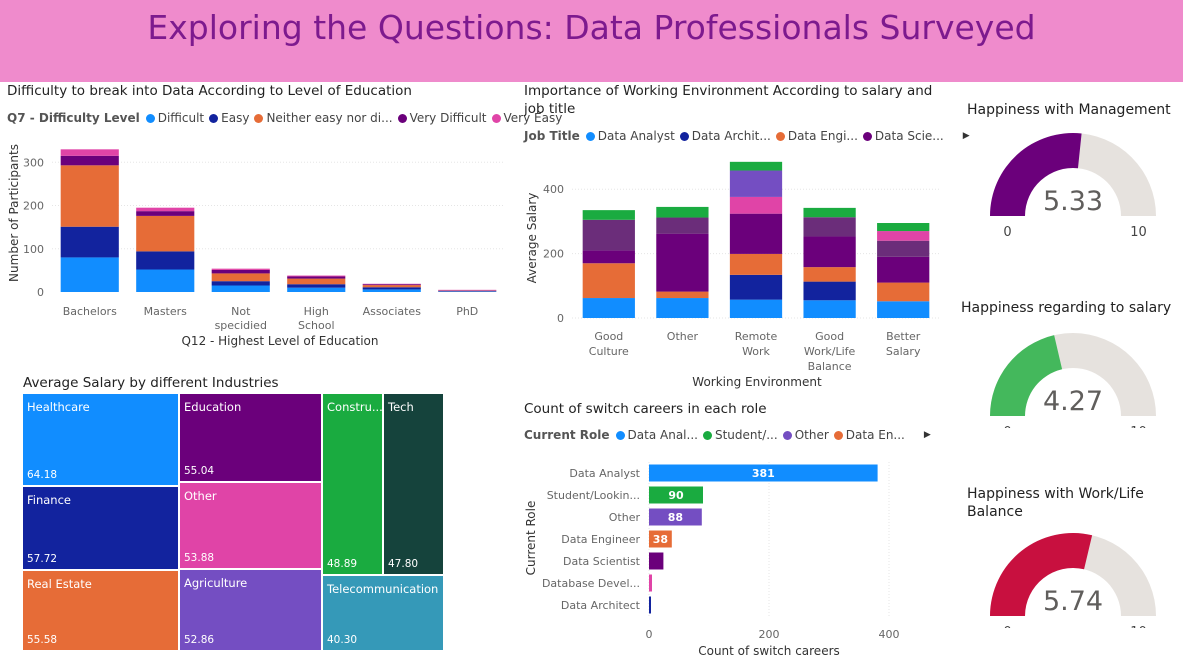 The height and width of the screenshot is (662, 1183). I want to click on treemap-tile: Other 53.88, so click(251, 526).